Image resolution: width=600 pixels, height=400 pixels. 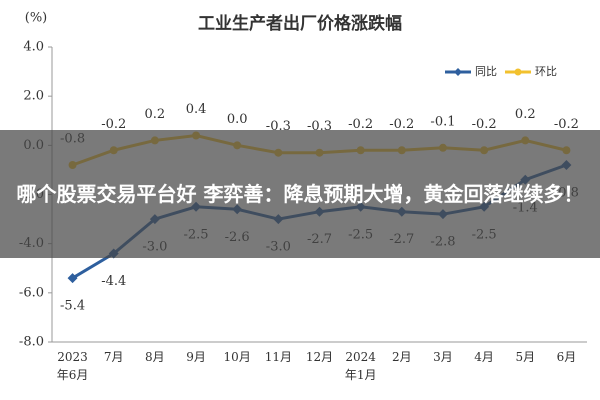 I want to click on x-tick-label: 7月, so click(x=113, y=357).